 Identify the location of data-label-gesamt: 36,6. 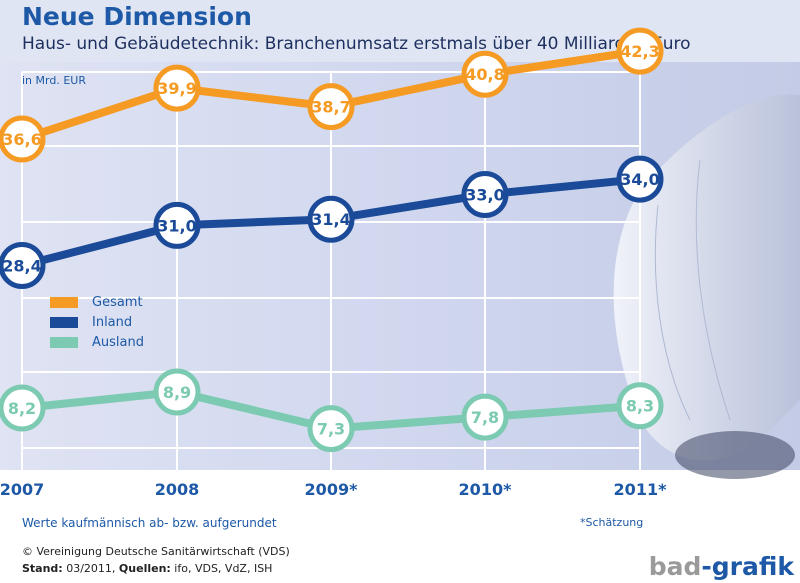
(21, 139).